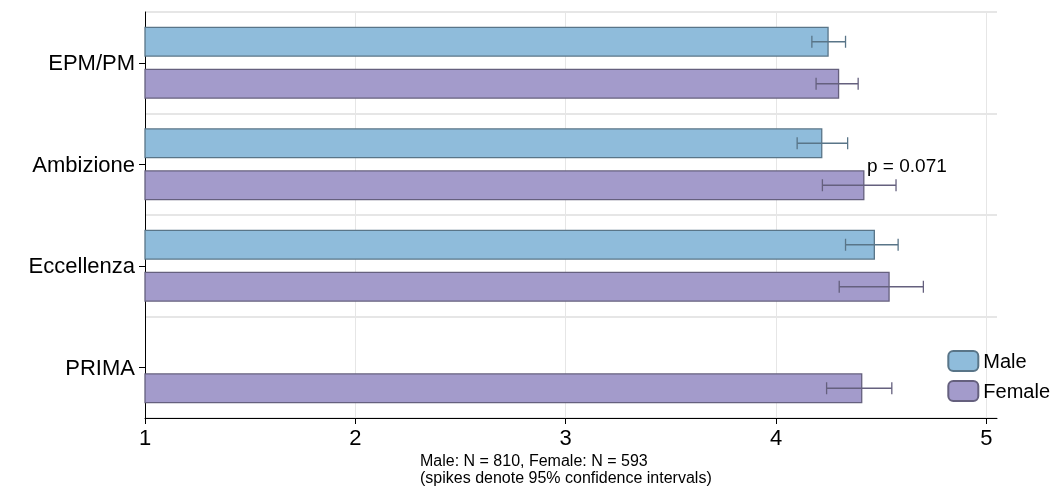 Image resolution: width=1059 pixels, height=497 pixels. Describe the element at coordinates (566, 477) in the screenshot. I see `text: (spikes denote 95% confidence intervals)` at that location.